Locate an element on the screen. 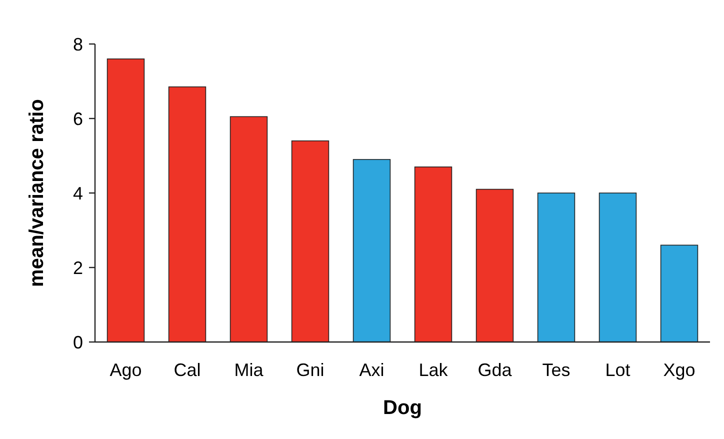 The width and height of the screenshot is (724, 439). x-tick-label: Gni is located at coordinates (310, 370).